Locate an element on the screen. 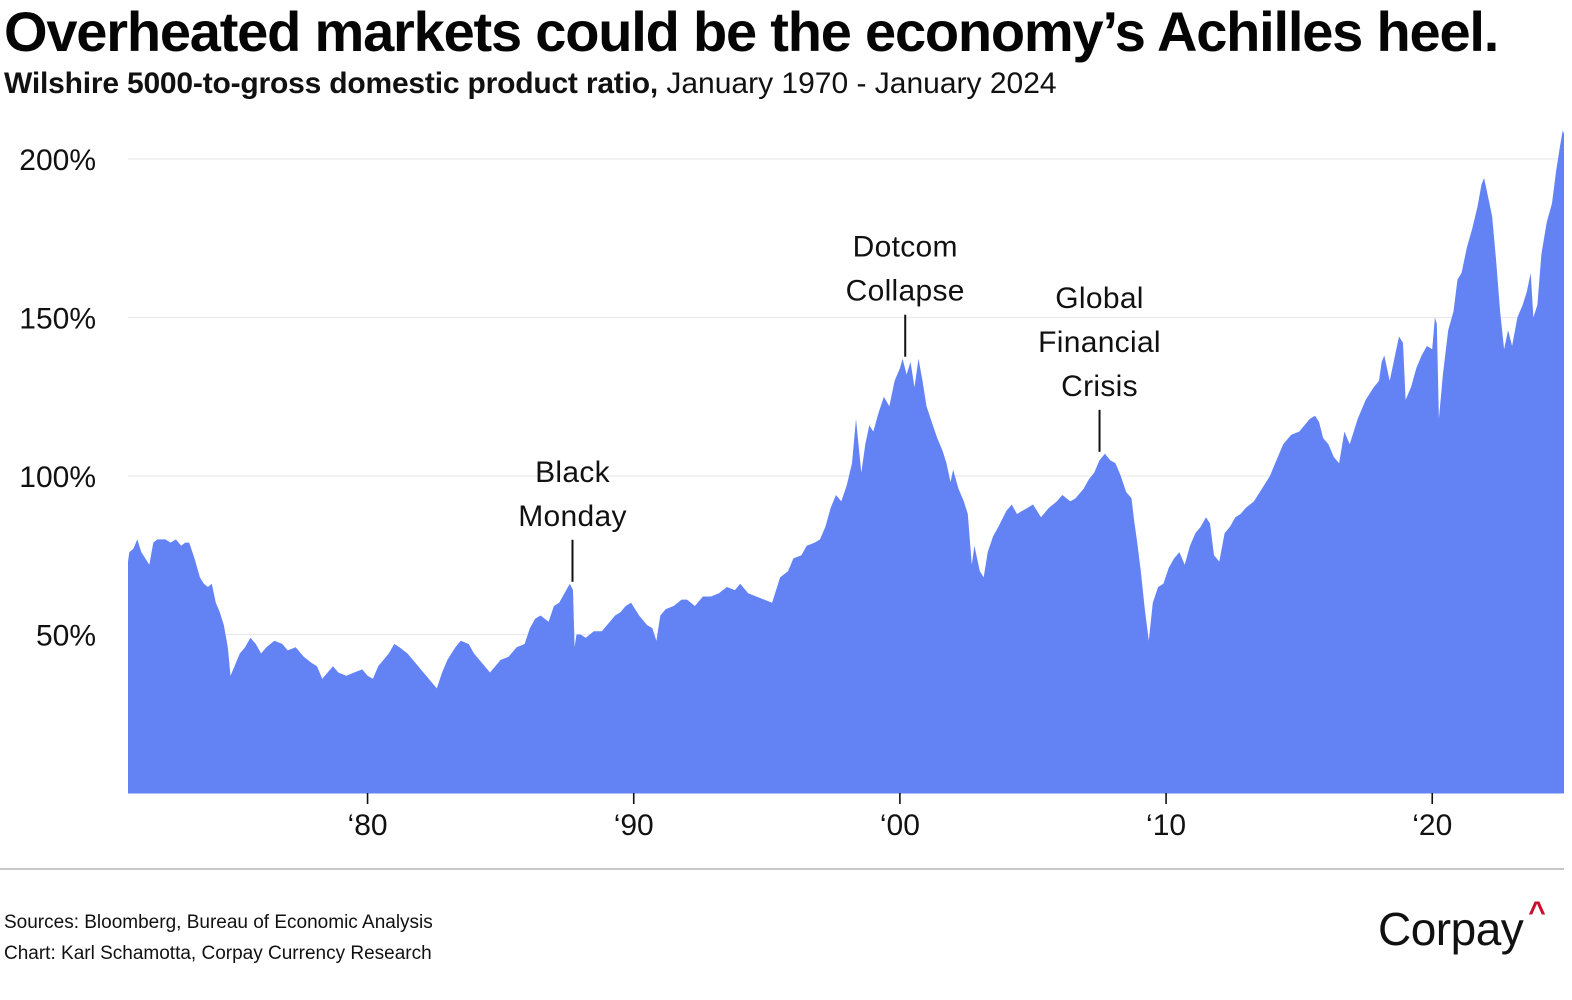  annotation-text: Financial is located at coordinates (1099, 342).